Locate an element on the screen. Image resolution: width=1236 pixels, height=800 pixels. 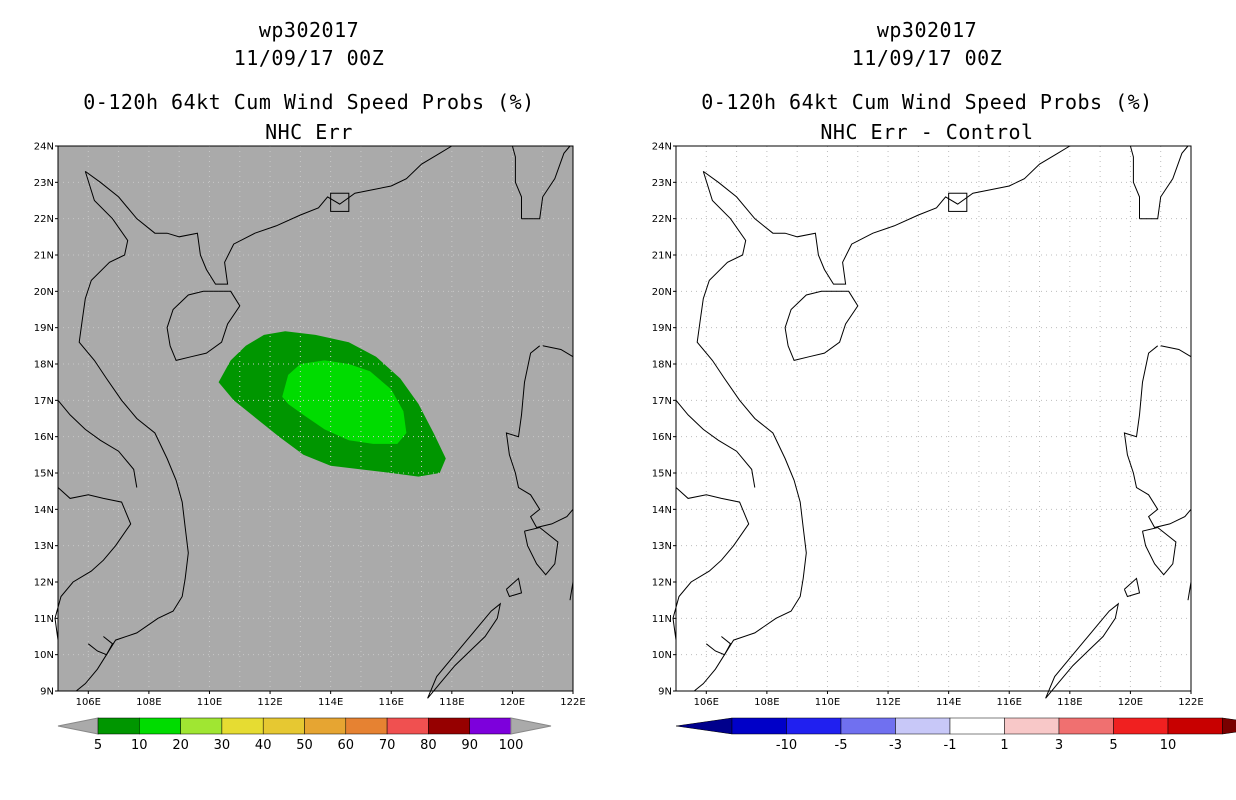
lat-tick-label: 22N is located at coordinates (44, 219).